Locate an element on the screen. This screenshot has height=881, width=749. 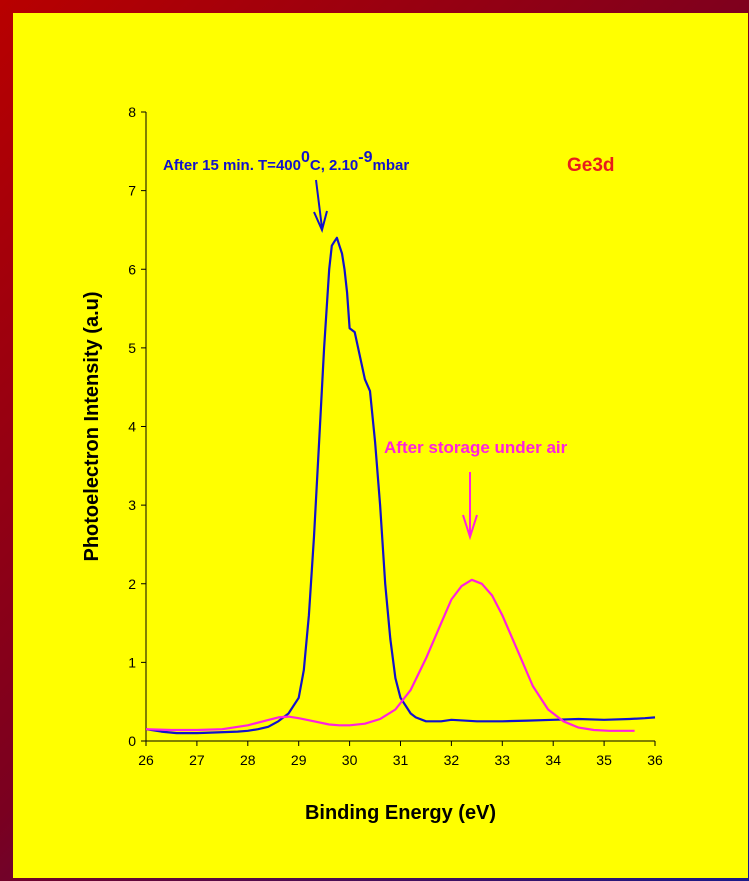
y-tick-label: 8 is located at coordinates (132, 112).